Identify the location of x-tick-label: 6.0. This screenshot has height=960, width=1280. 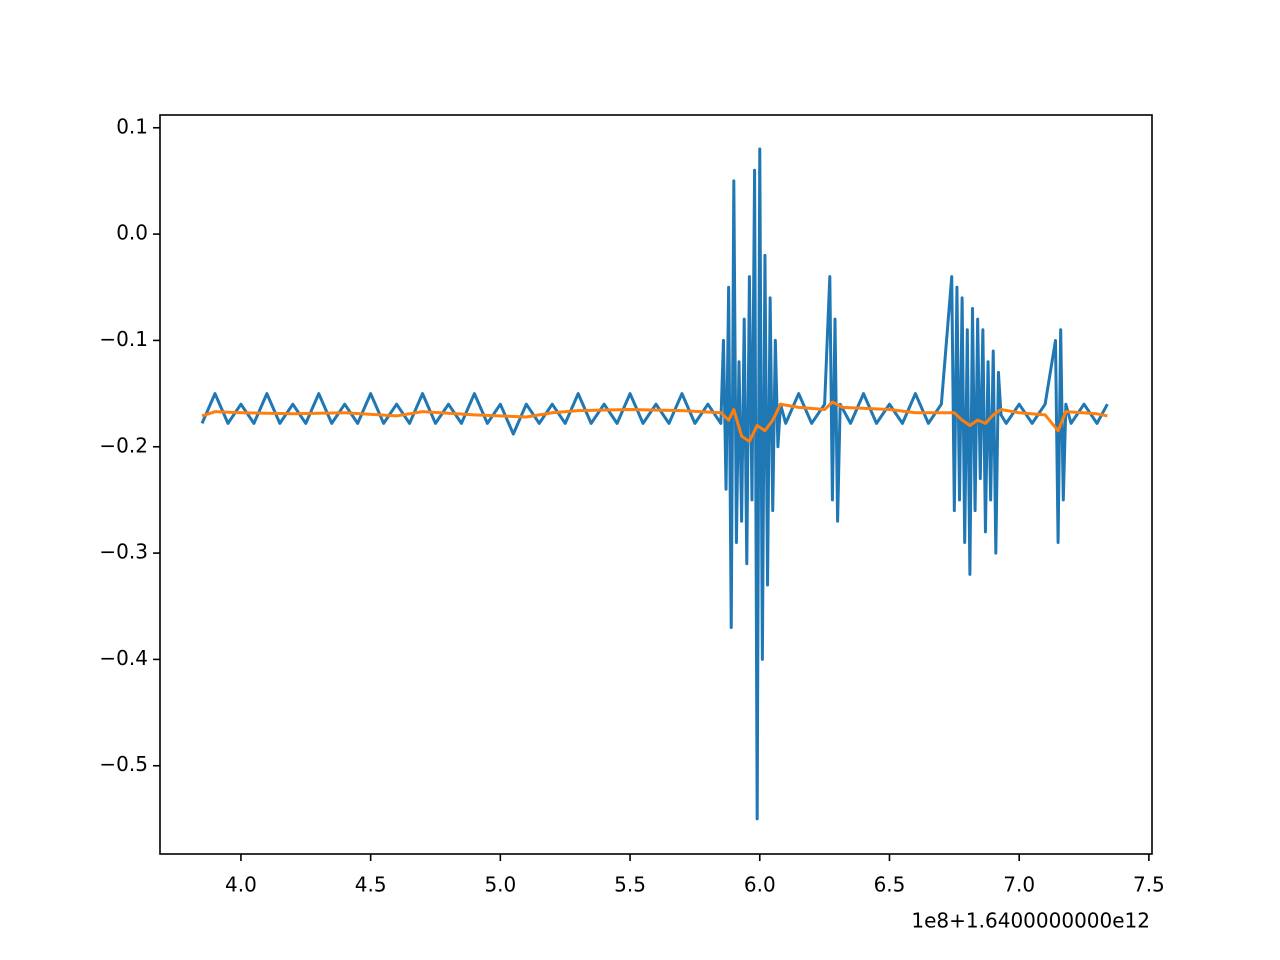
(760, 885).